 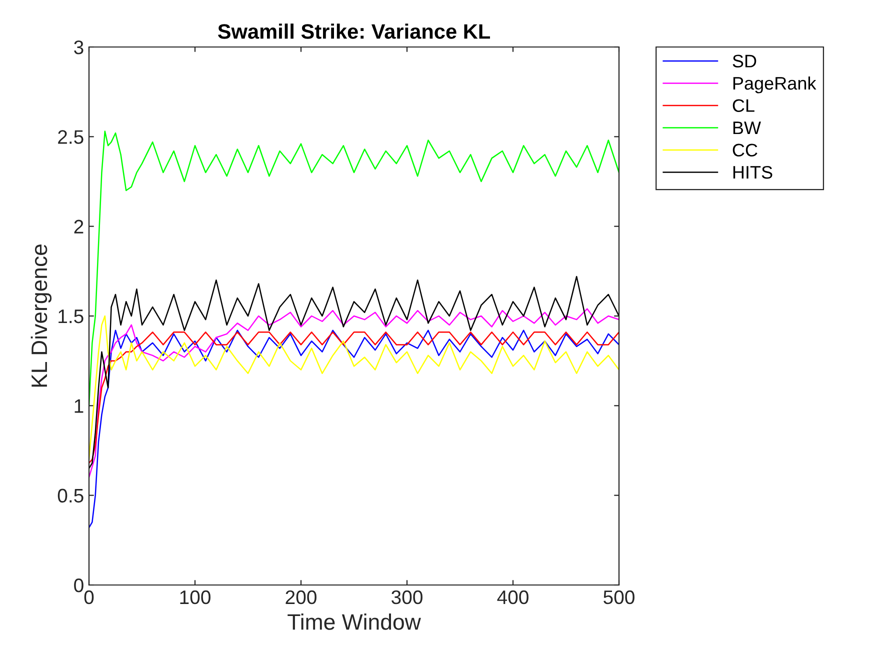 I want to click on y-tick-label: 1.5, so click(x=71, y=317).